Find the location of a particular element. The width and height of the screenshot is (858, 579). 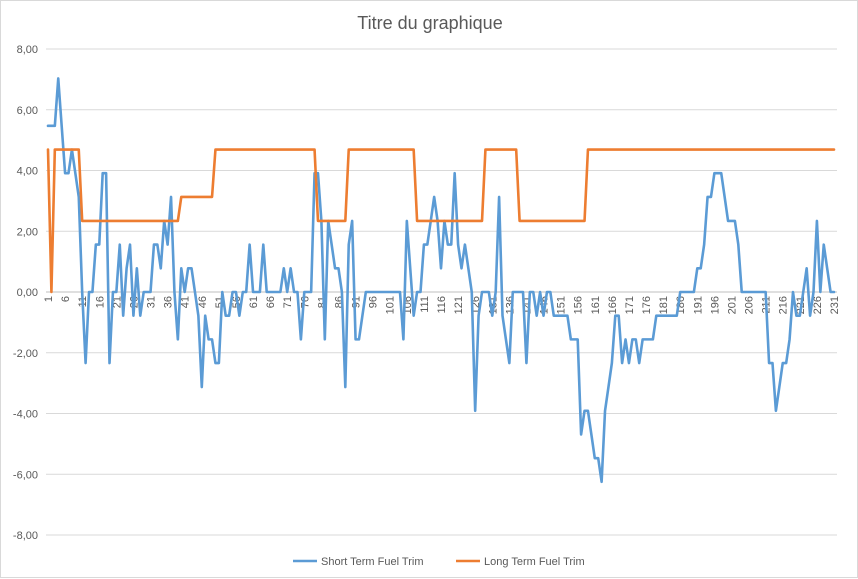

x-tick-label: 71 is located at coordinates (288, 302).